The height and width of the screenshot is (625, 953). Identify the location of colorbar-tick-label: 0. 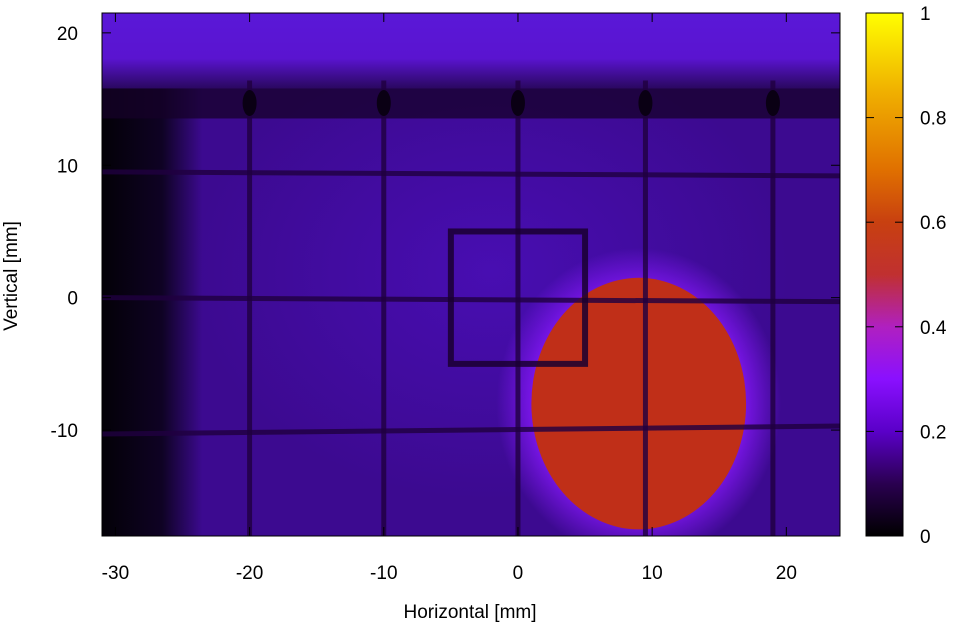
(925, 537).